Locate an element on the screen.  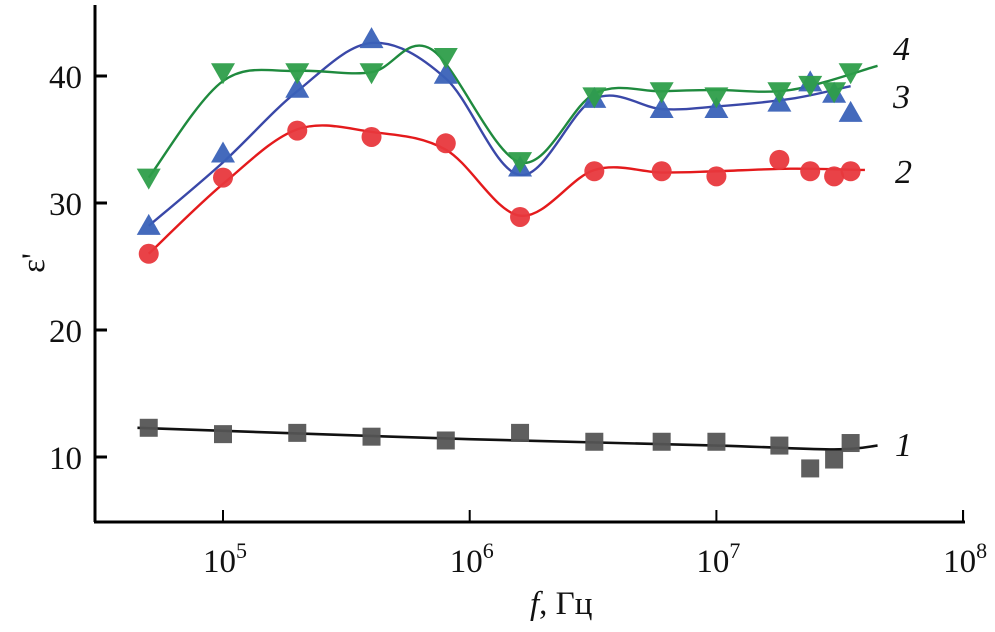
y-tick-label: 10 is located at coordinates (65, 459).